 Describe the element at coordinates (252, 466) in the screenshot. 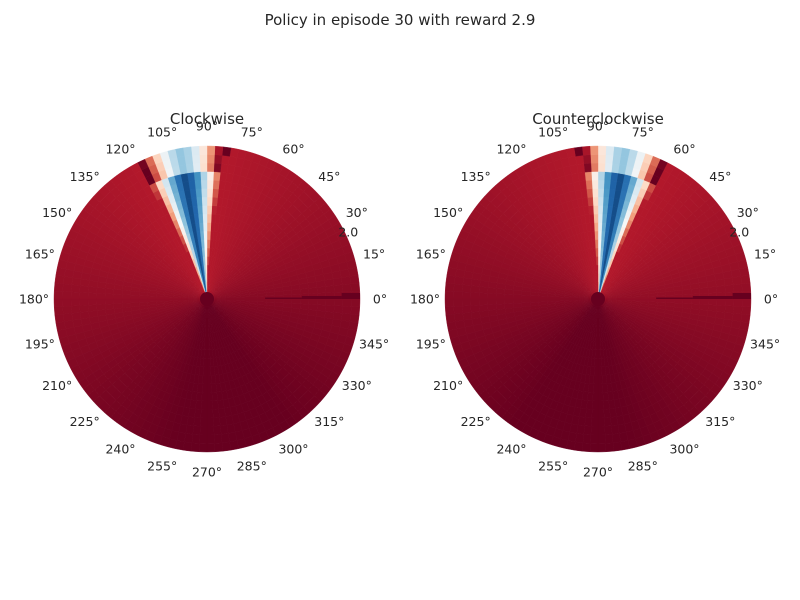

I see `theta-tick-label: 285°` at that location.